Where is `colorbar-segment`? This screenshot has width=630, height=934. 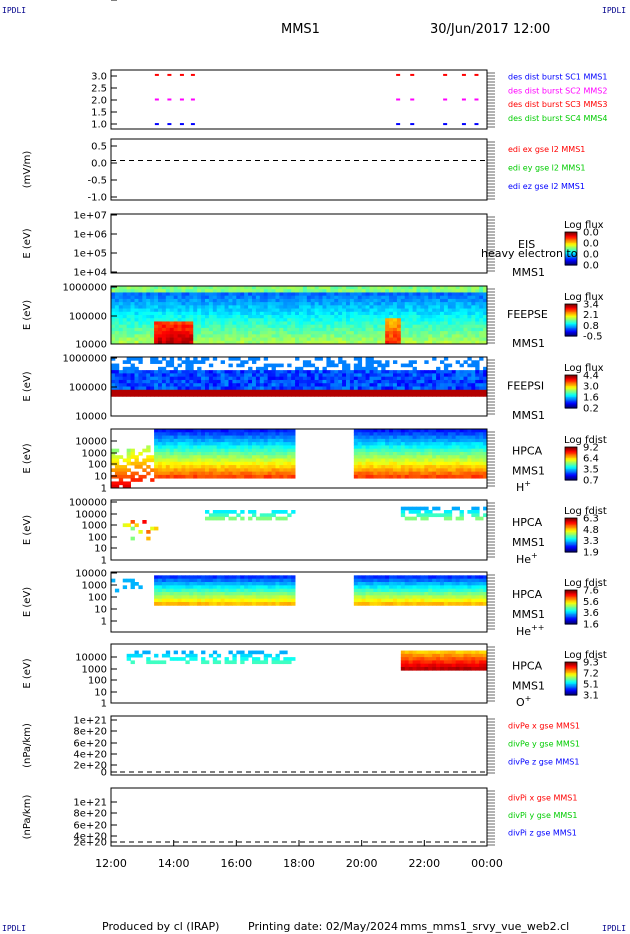 colorbar-segment is located at coordinates (571, 334).